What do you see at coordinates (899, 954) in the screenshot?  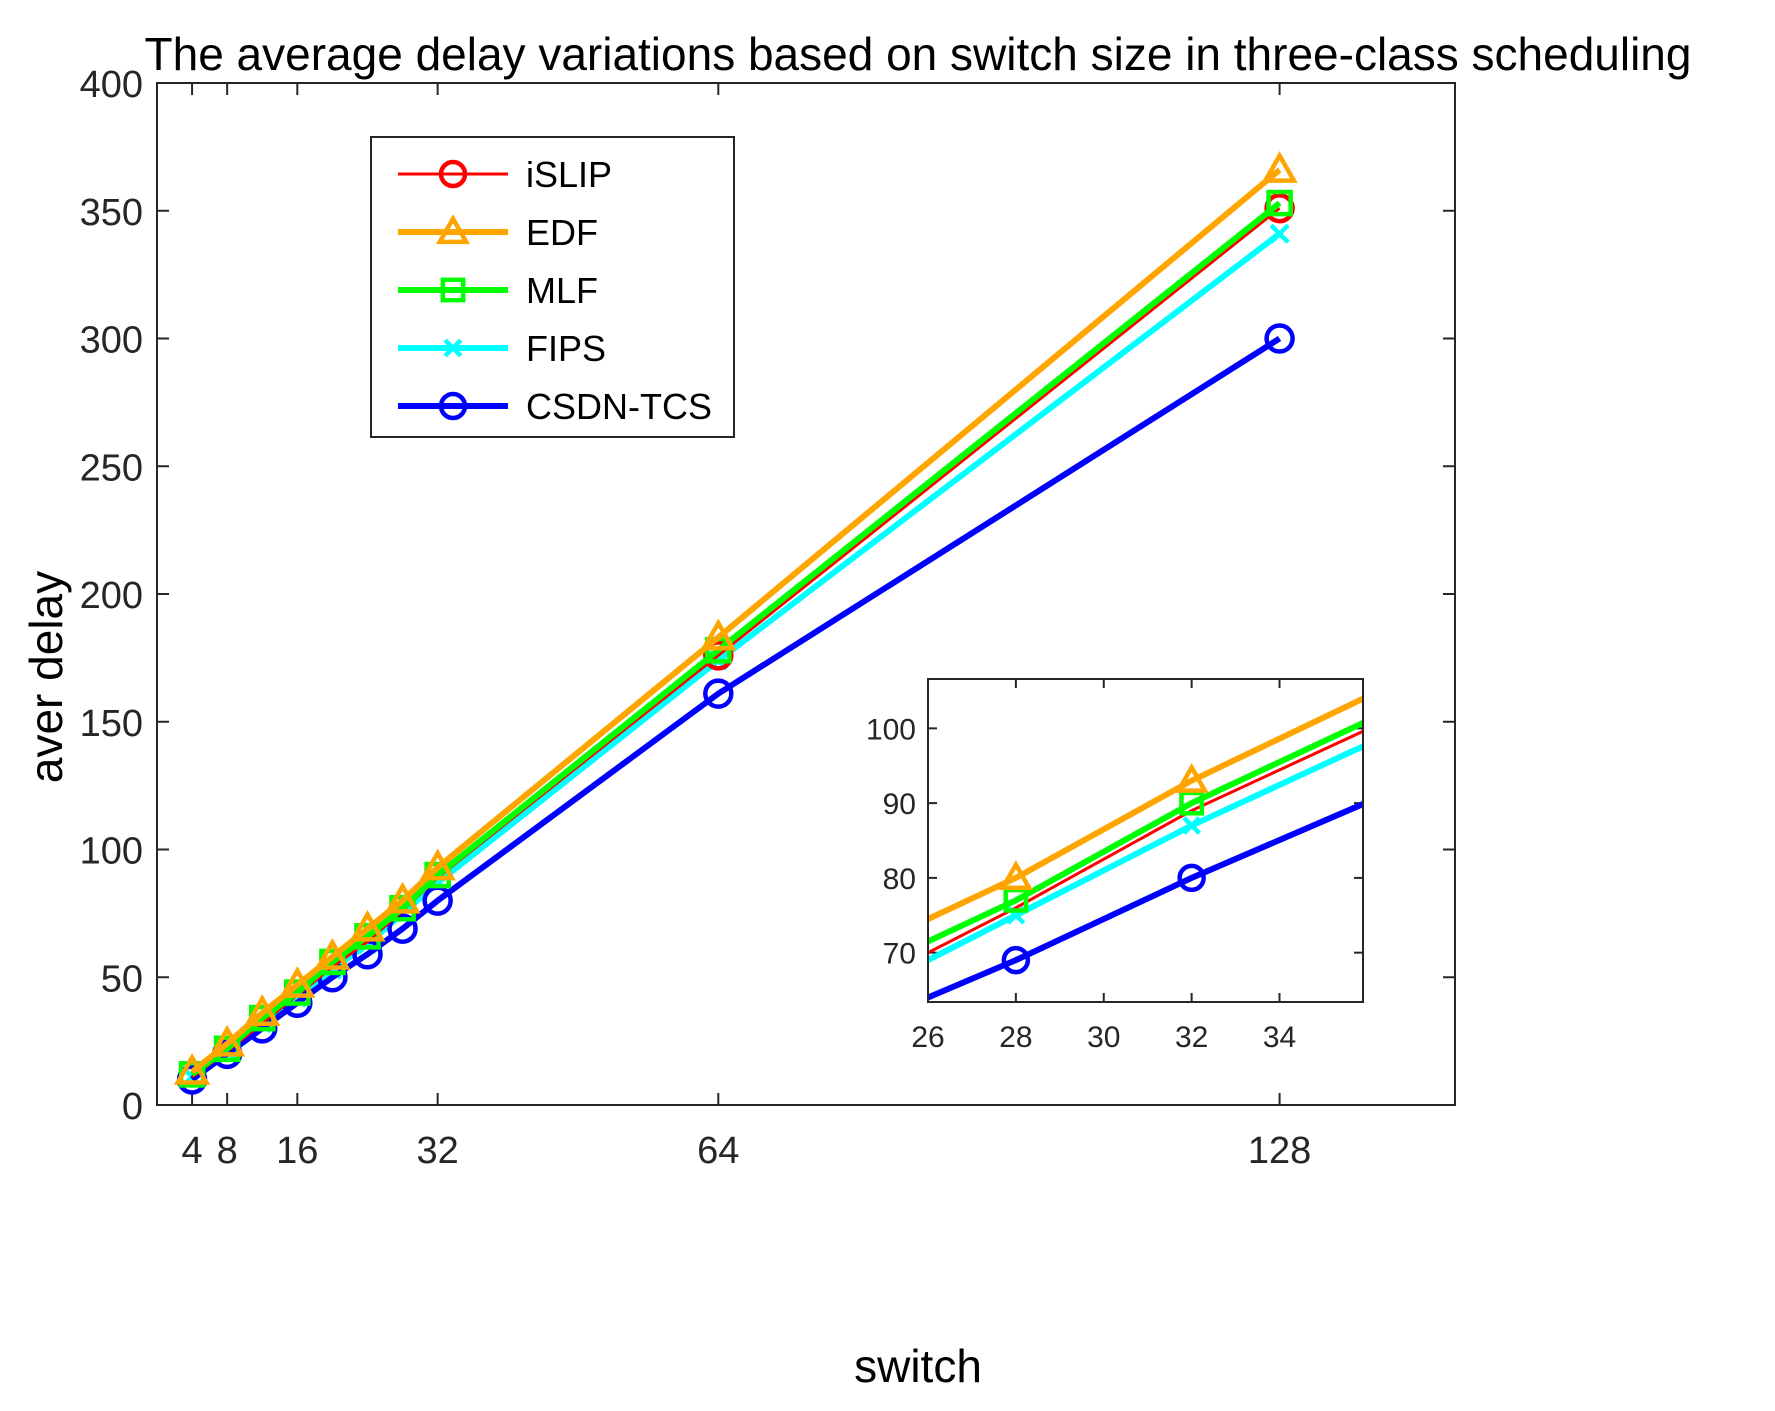 I see `inset-y-tick-label: 70` at bounding box center [899, 954].